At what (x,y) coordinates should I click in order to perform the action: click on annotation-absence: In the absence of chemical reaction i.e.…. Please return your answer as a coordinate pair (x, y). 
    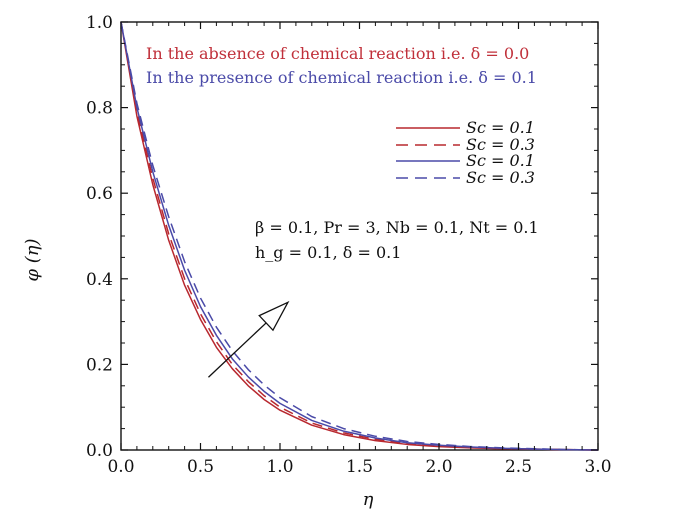
    Looking at the image, I should click on (337, 53).